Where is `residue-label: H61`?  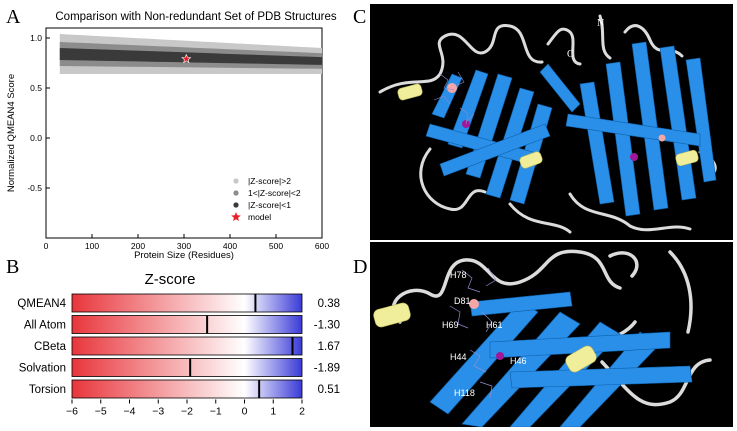 residue-label: H61 is located at coordinates (494, 325).